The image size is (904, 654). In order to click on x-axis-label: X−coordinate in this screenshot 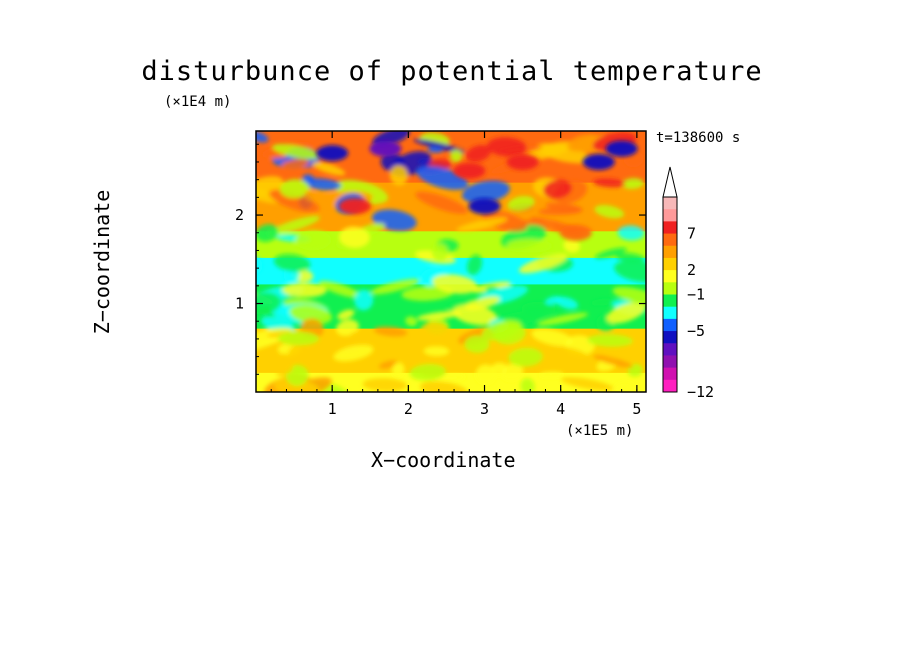, I will do `click(443, 460)`.